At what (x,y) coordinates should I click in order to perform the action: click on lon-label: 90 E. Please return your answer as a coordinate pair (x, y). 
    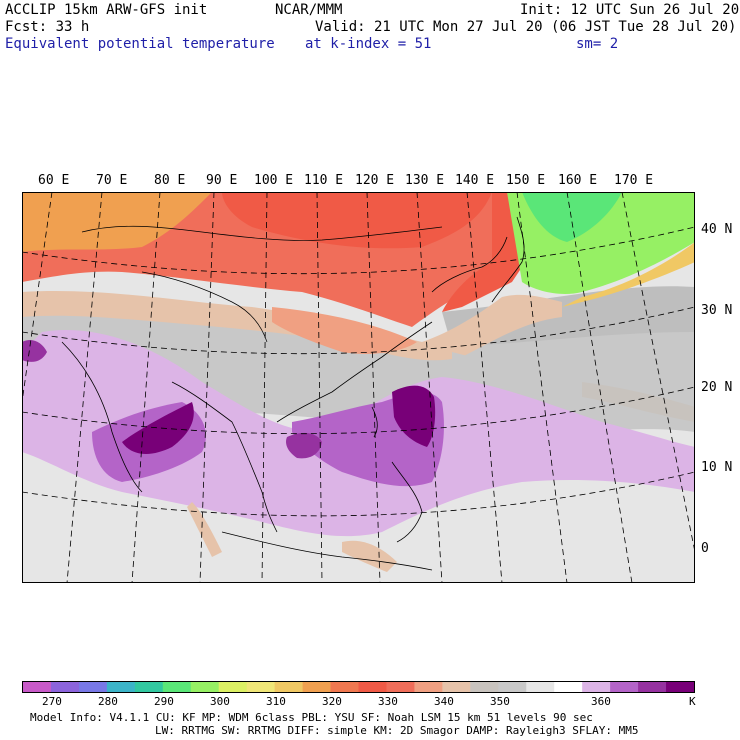
    Looking at the image, I should click on (222, 180).